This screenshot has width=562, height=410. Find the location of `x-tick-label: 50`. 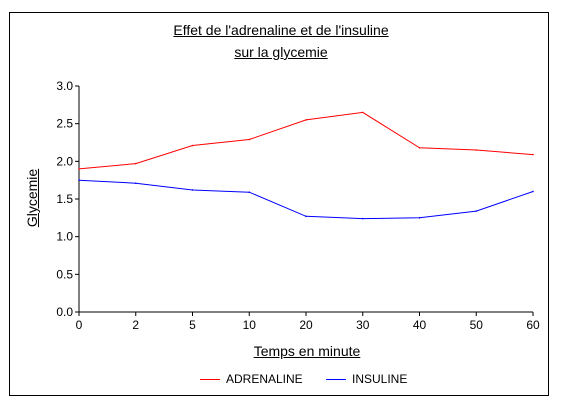

x-tick-label: 50 is located at coordinates (477, 325).